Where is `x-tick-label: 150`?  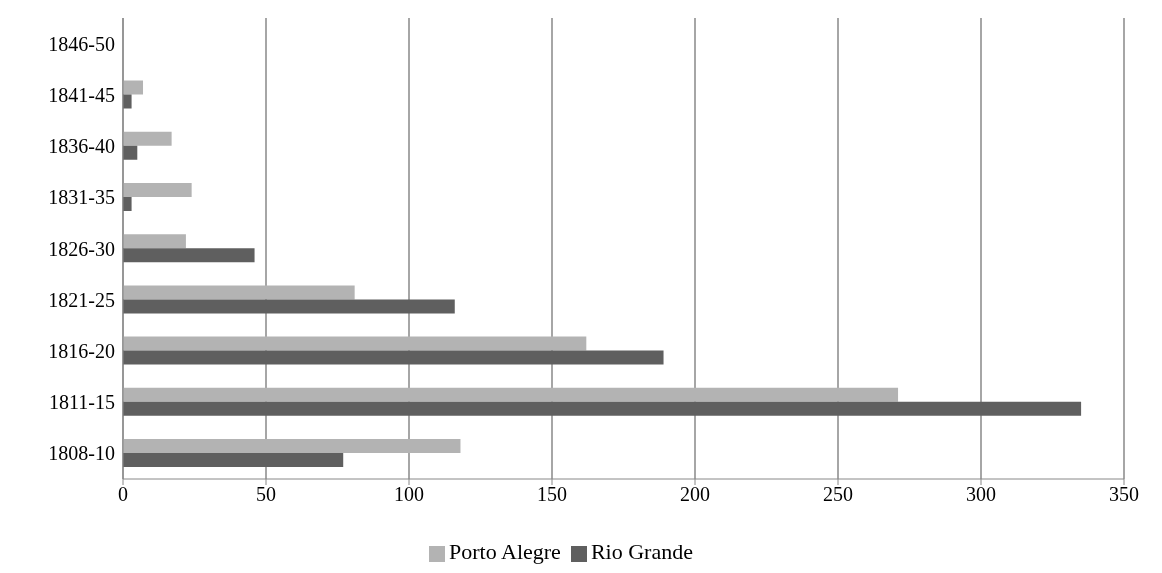 x-tick-label: 150 is located at coordinates (552, 494).